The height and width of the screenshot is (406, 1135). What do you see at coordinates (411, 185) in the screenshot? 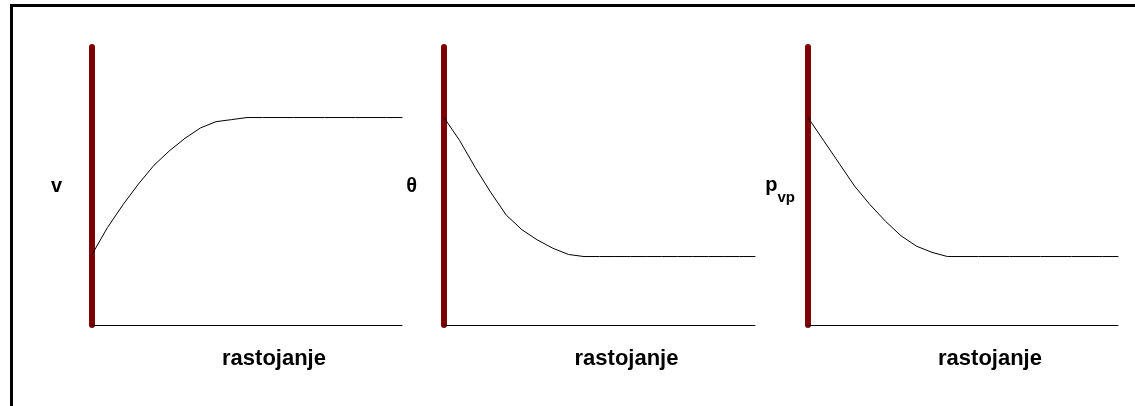
I see `y-axis-title: θ` at bounding box center [411, 185].